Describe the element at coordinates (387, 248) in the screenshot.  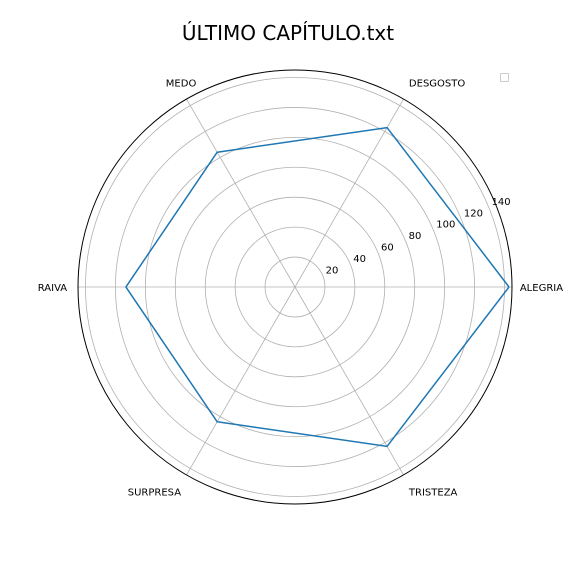
I see `r-tick-label-60: 60` at that location.